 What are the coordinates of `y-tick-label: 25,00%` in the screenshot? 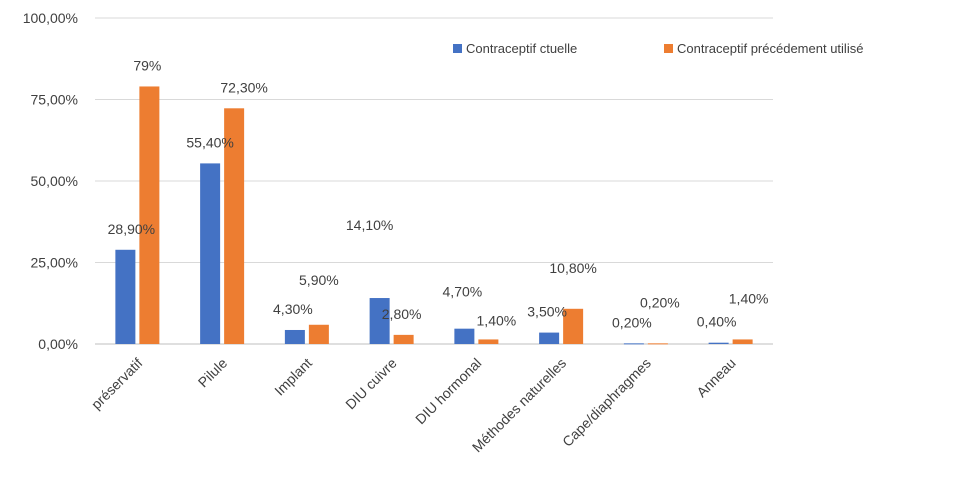 It's located at (54, 263).